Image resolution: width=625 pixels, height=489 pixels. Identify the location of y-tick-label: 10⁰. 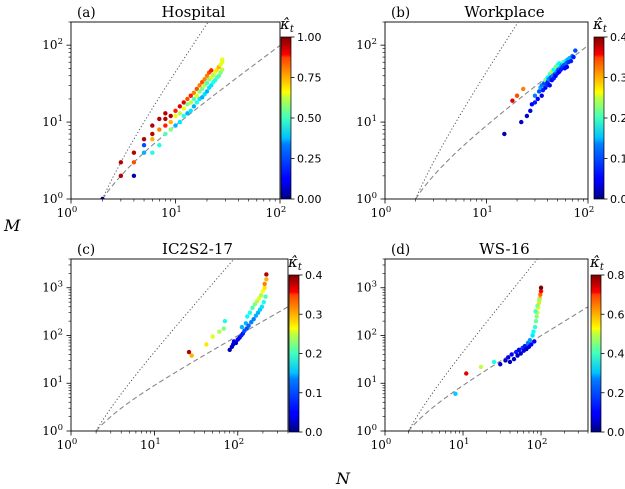
(52, 198).